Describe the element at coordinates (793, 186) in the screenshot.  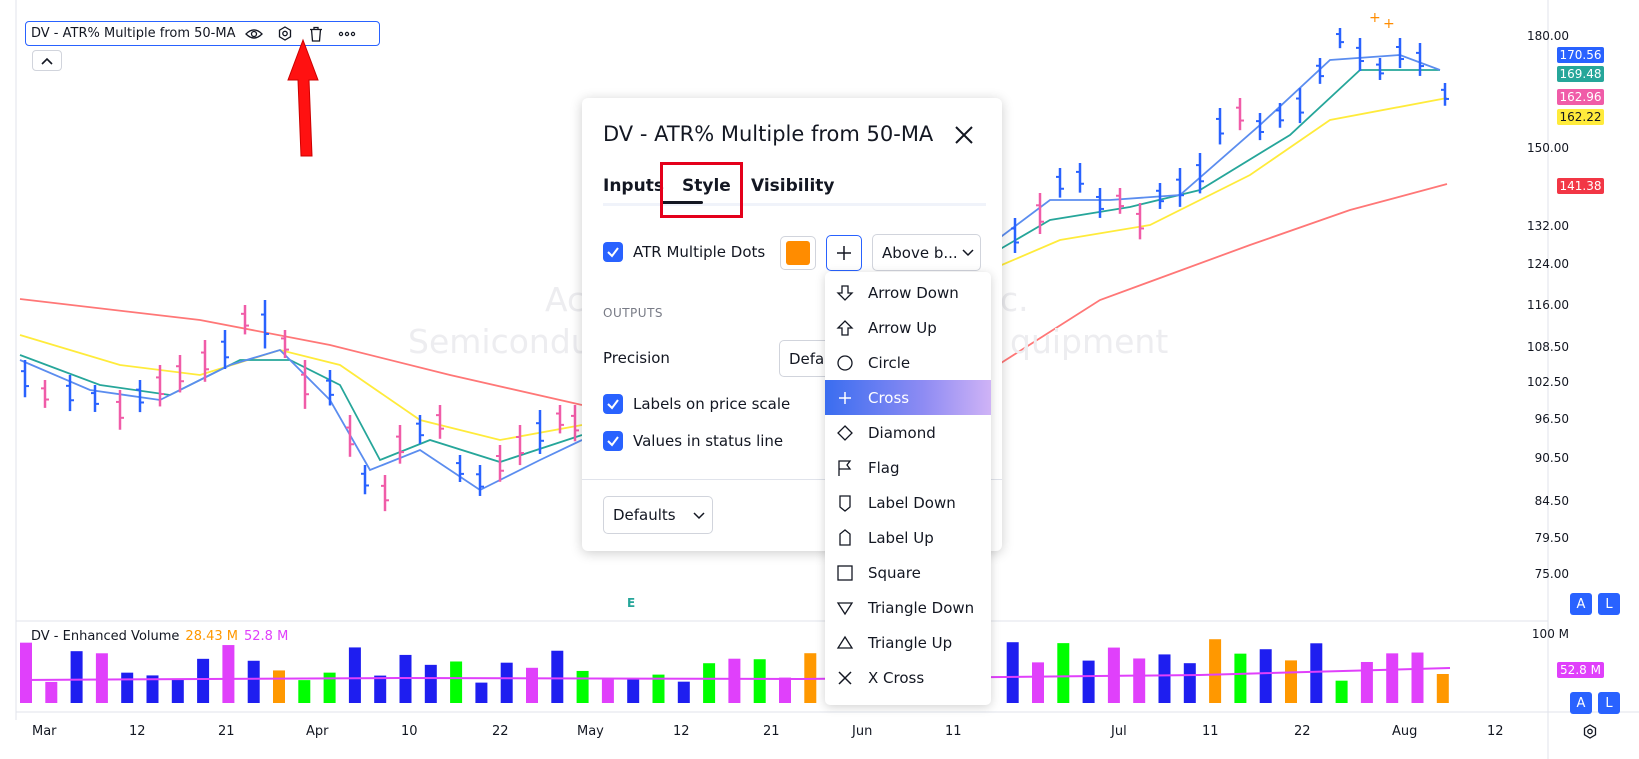
I see `tab-visibility: Visibility` at that location.